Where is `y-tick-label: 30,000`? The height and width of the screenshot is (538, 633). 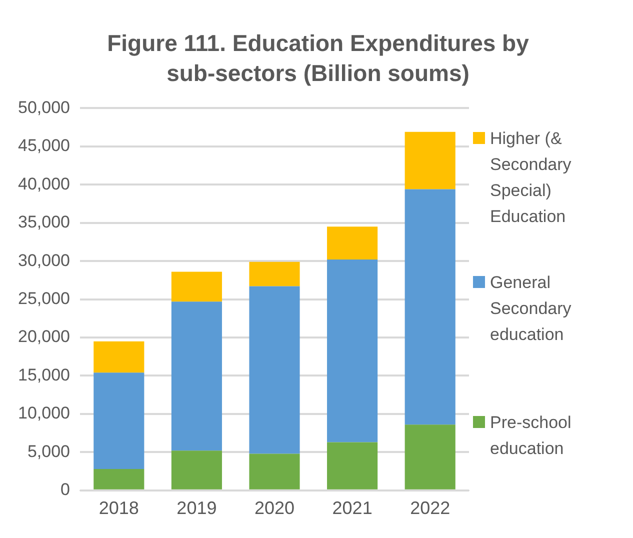
y-tick-label: 30,000 is located at coordinates (44, 260).